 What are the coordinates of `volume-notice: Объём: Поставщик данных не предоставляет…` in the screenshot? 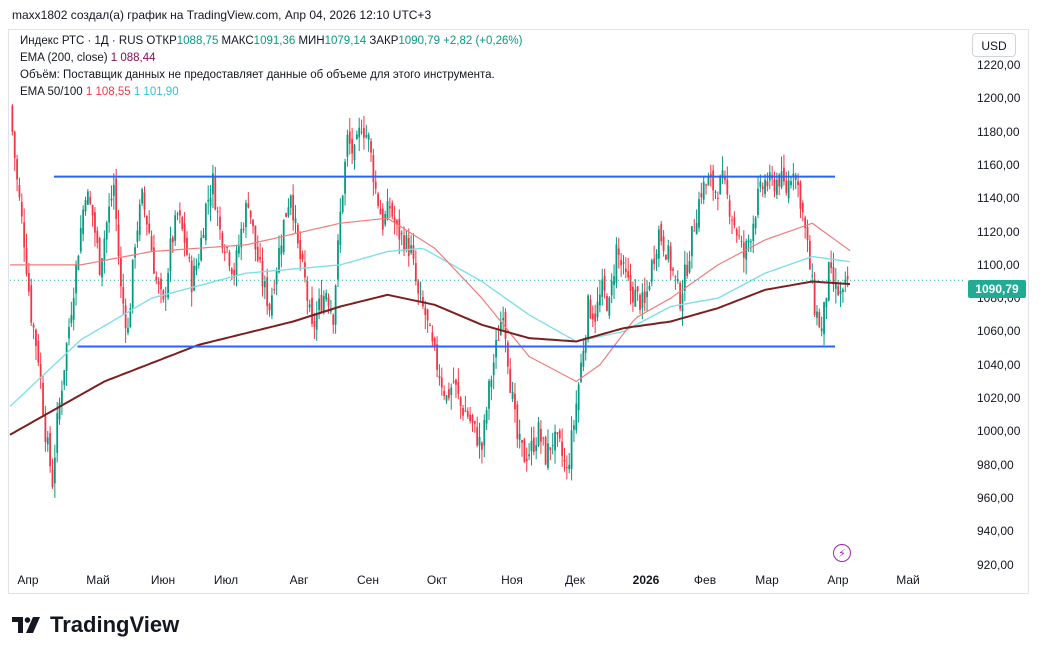 It's located at (257, 75).